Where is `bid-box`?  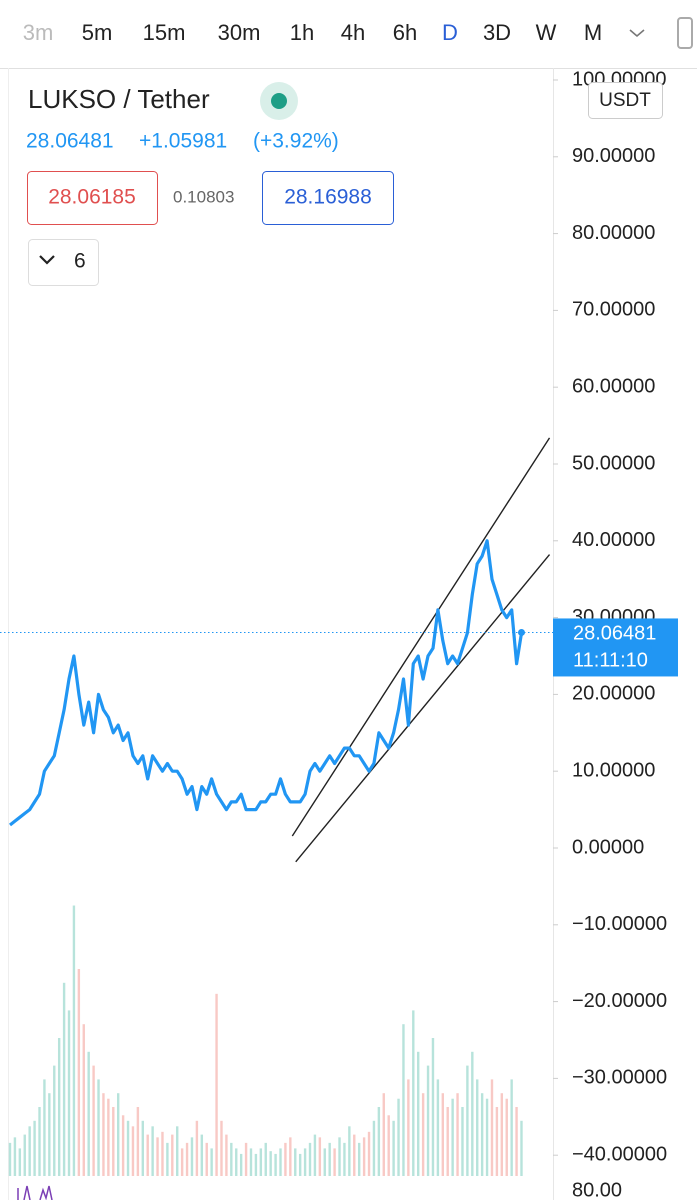
bid-box is located at coordinates (92, 198).